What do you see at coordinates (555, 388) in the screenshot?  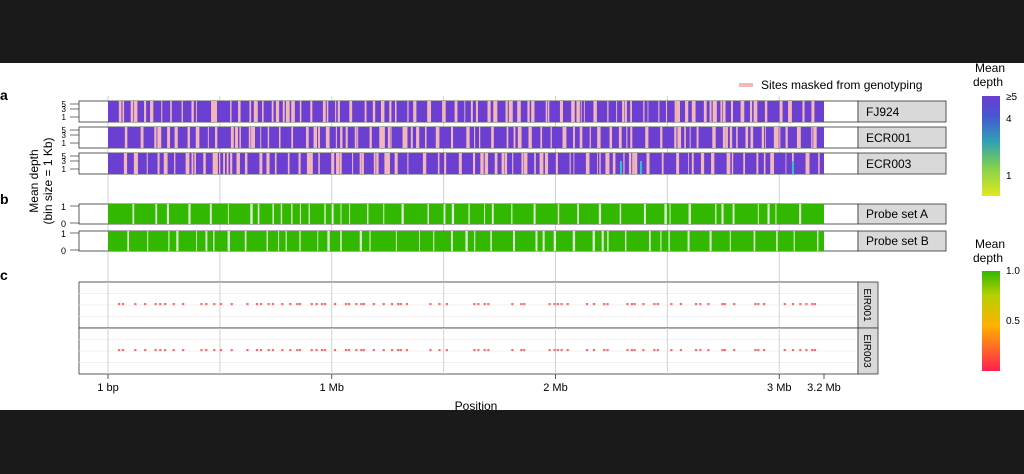 I see `x-tick-label: 2 Mb` at bounding box center [555, 388].